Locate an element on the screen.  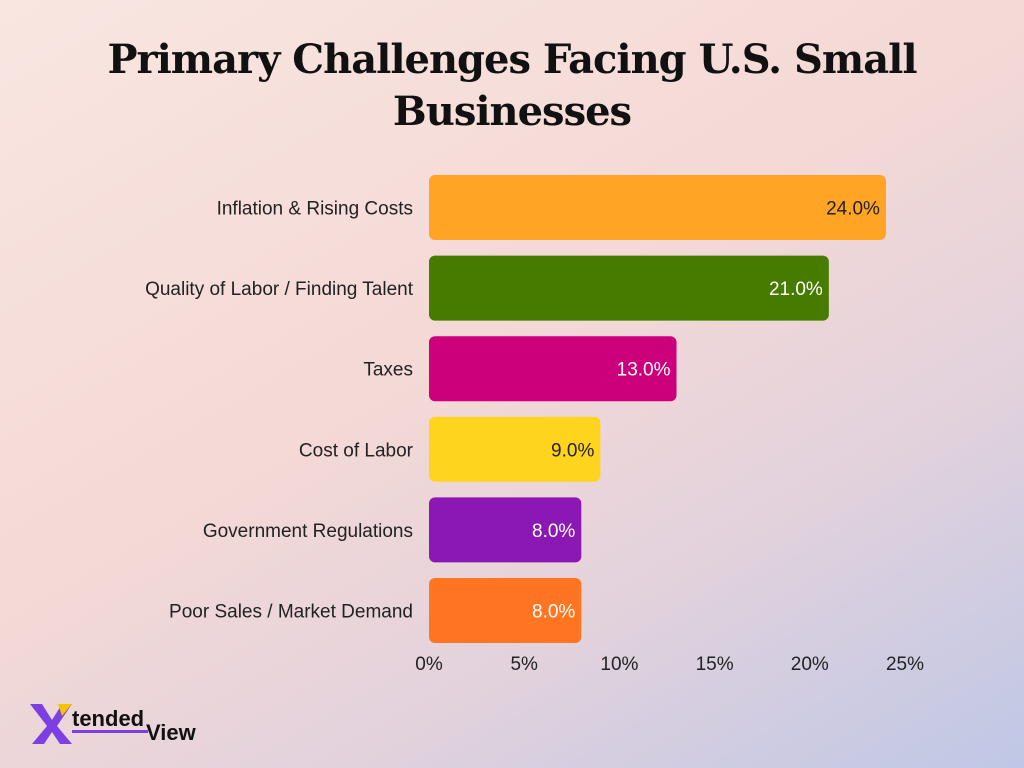
svg-text: tended is located at coordinates (108, 718).